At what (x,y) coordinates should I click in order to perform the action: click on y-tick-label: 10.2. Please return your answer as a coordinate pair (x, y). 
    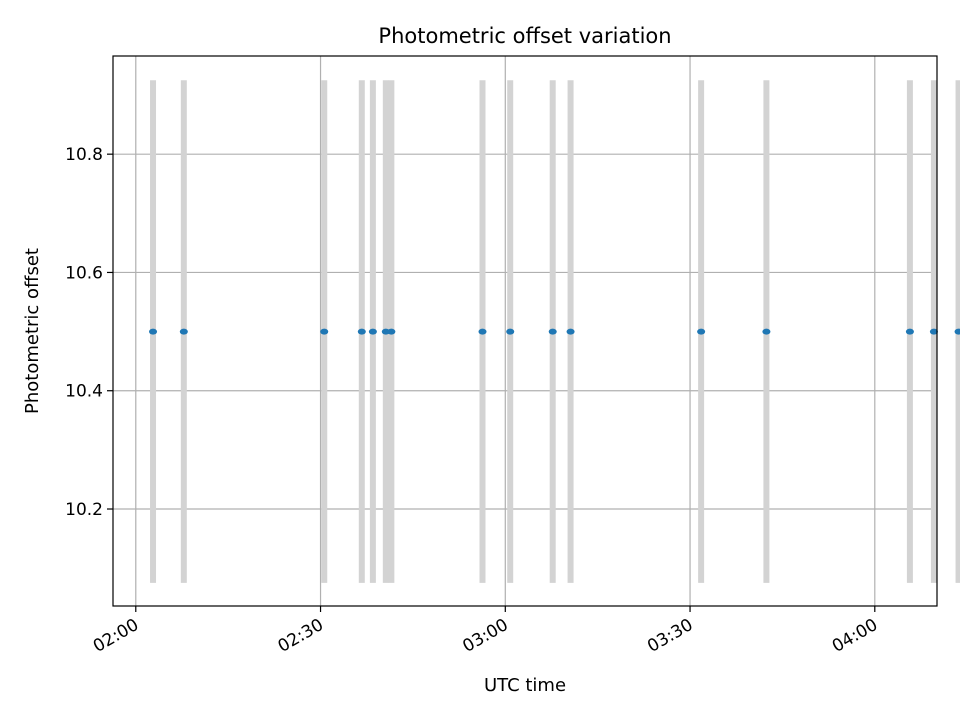
    Looking at the image, I should click on (84, 510).